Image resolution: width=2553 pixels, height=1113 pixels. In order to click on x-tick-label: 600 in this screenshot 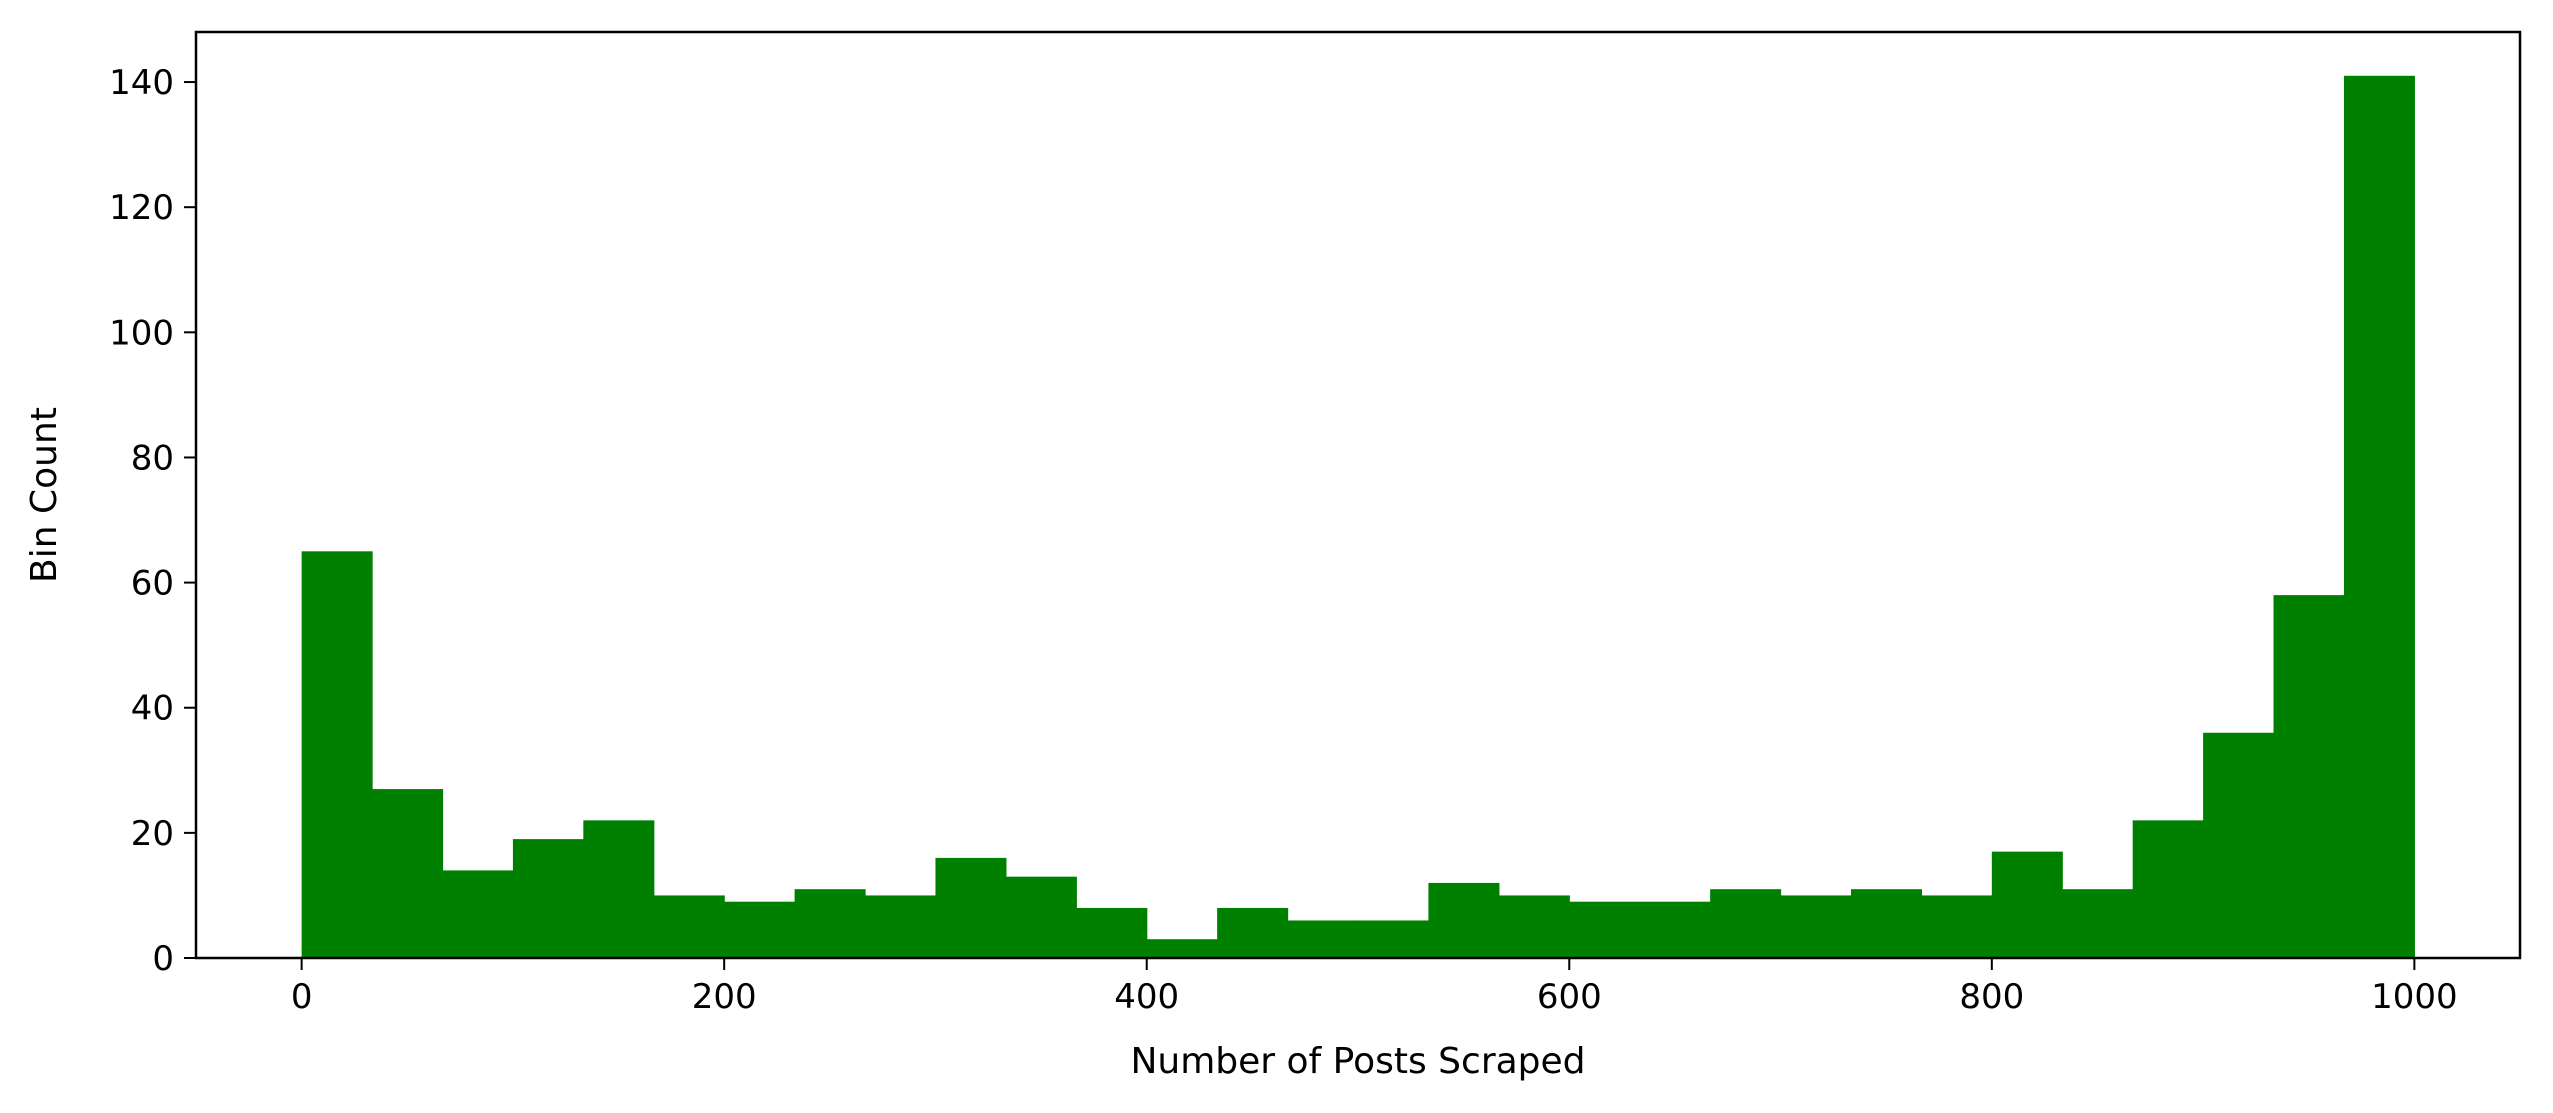, I will do `click(1569, 997)`.